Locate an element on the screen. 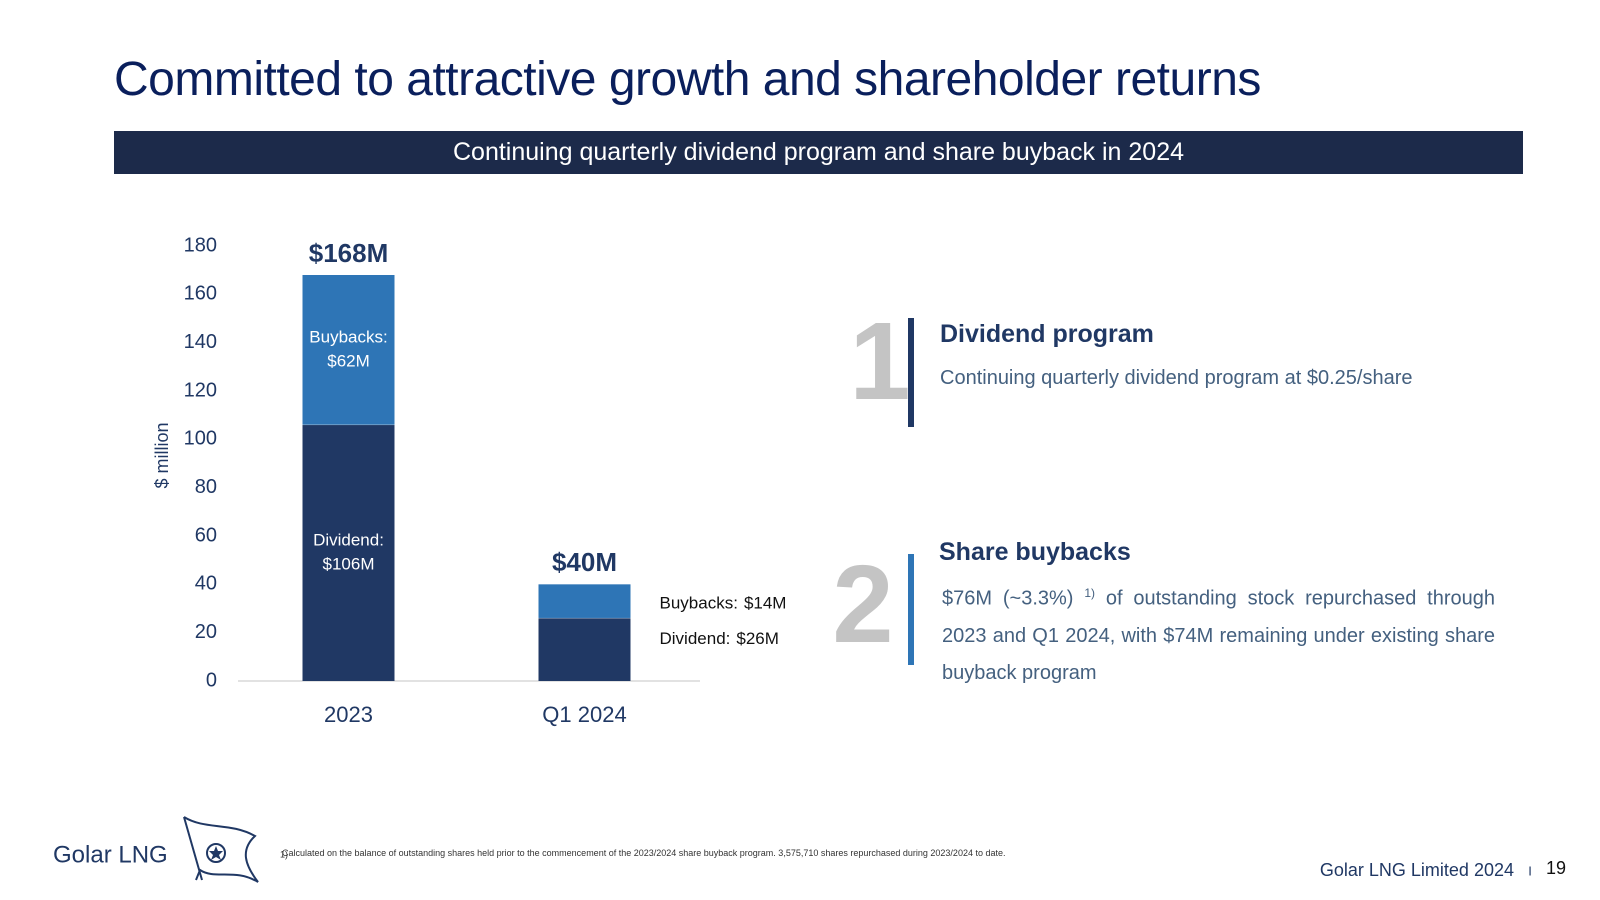 The width and height of the screenshot is (1600, 900). x-tick-label: 2023 is located at coordinates (348, 714).